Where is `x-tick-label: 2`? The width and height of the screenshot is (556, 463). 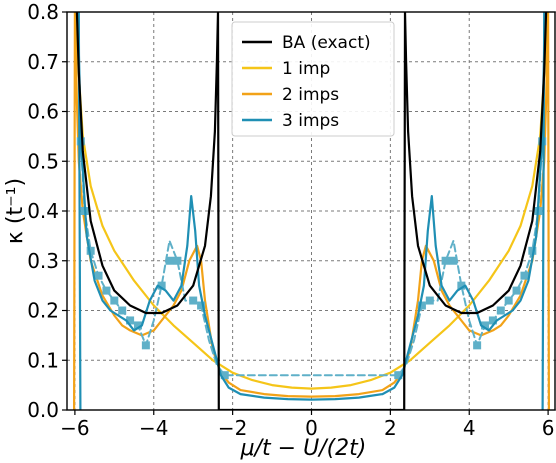 x-tick-label: 2 is located at coordinates (390, 428).